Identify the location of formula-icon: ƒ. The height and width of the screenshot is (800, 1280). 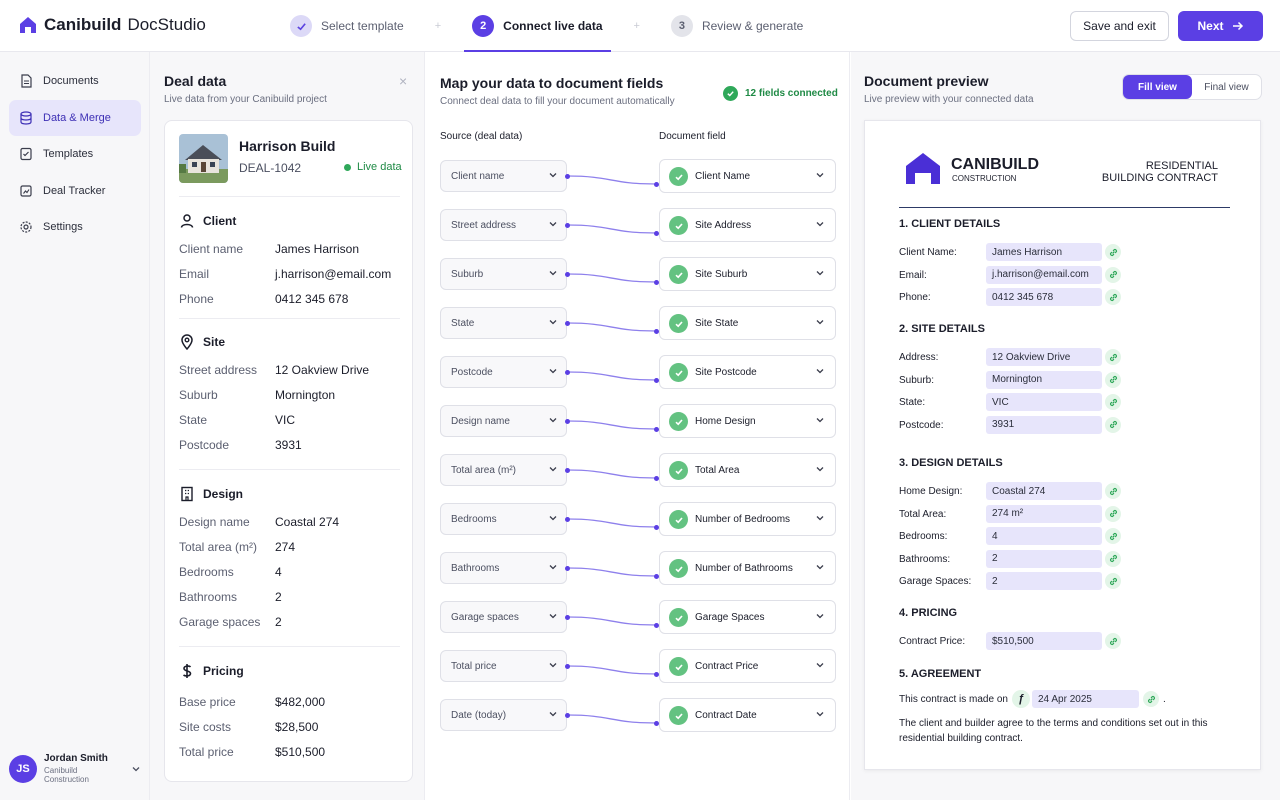
(1021, 699).